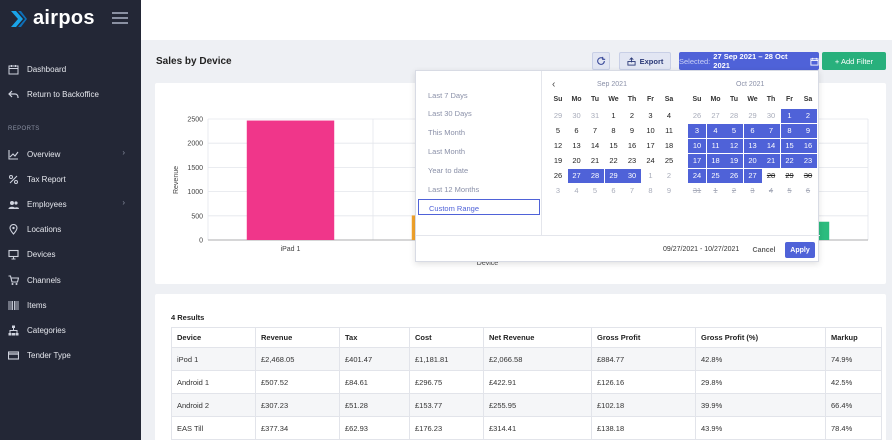  What do you see at coordinates (601, 61) in the screenshot?
I see `refresh-button` at bounding box center [601, 61].